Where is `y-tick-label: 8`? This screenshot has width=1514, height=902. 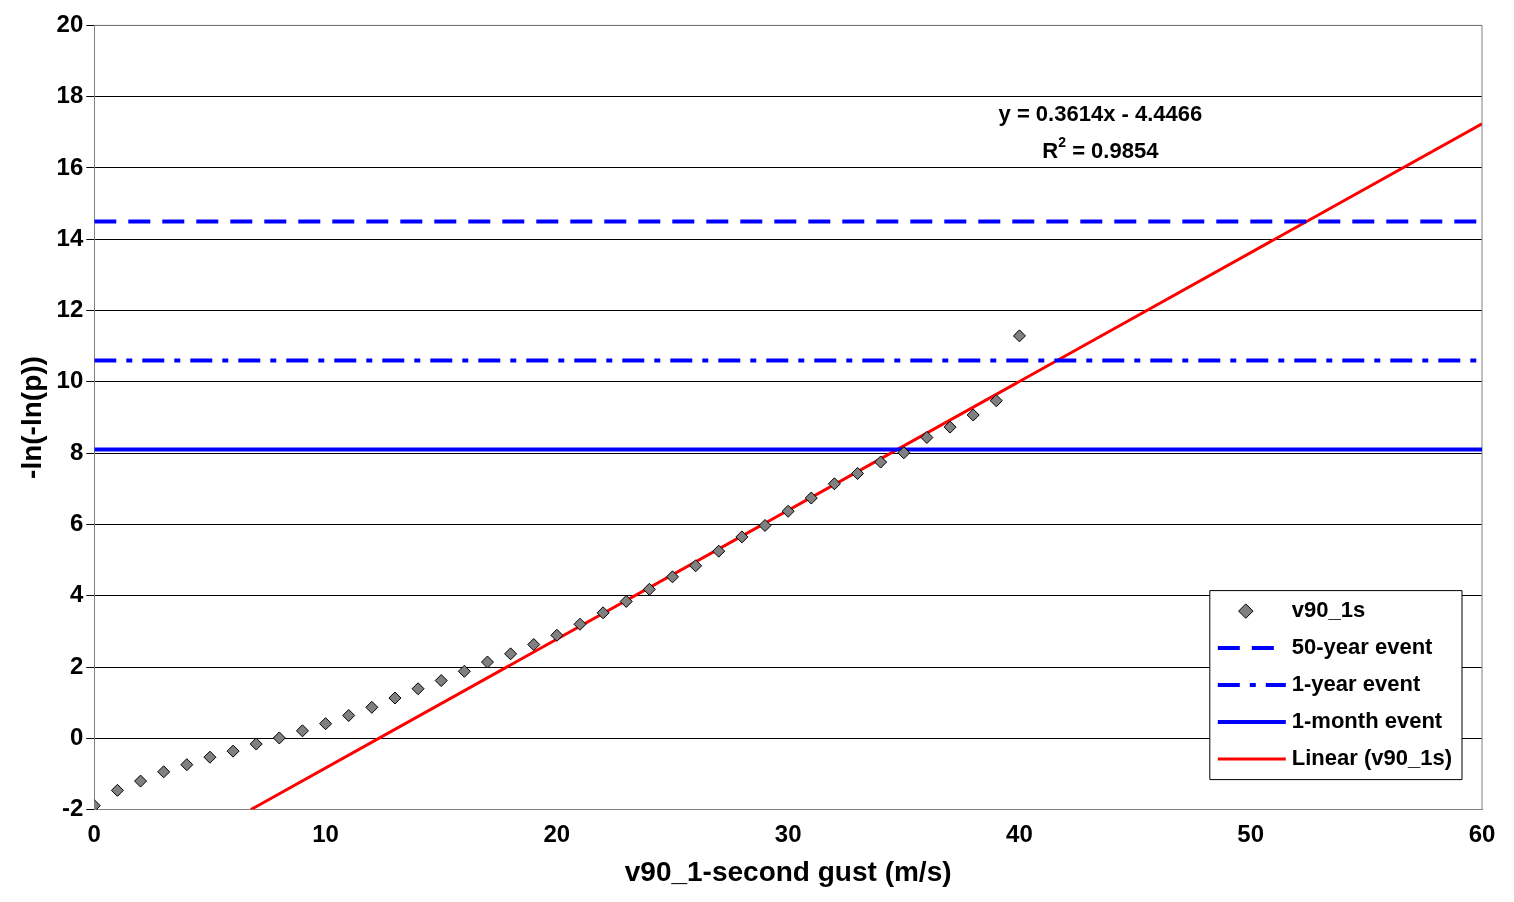 y-tick-label: 8 is located at coordinates (76, 451).